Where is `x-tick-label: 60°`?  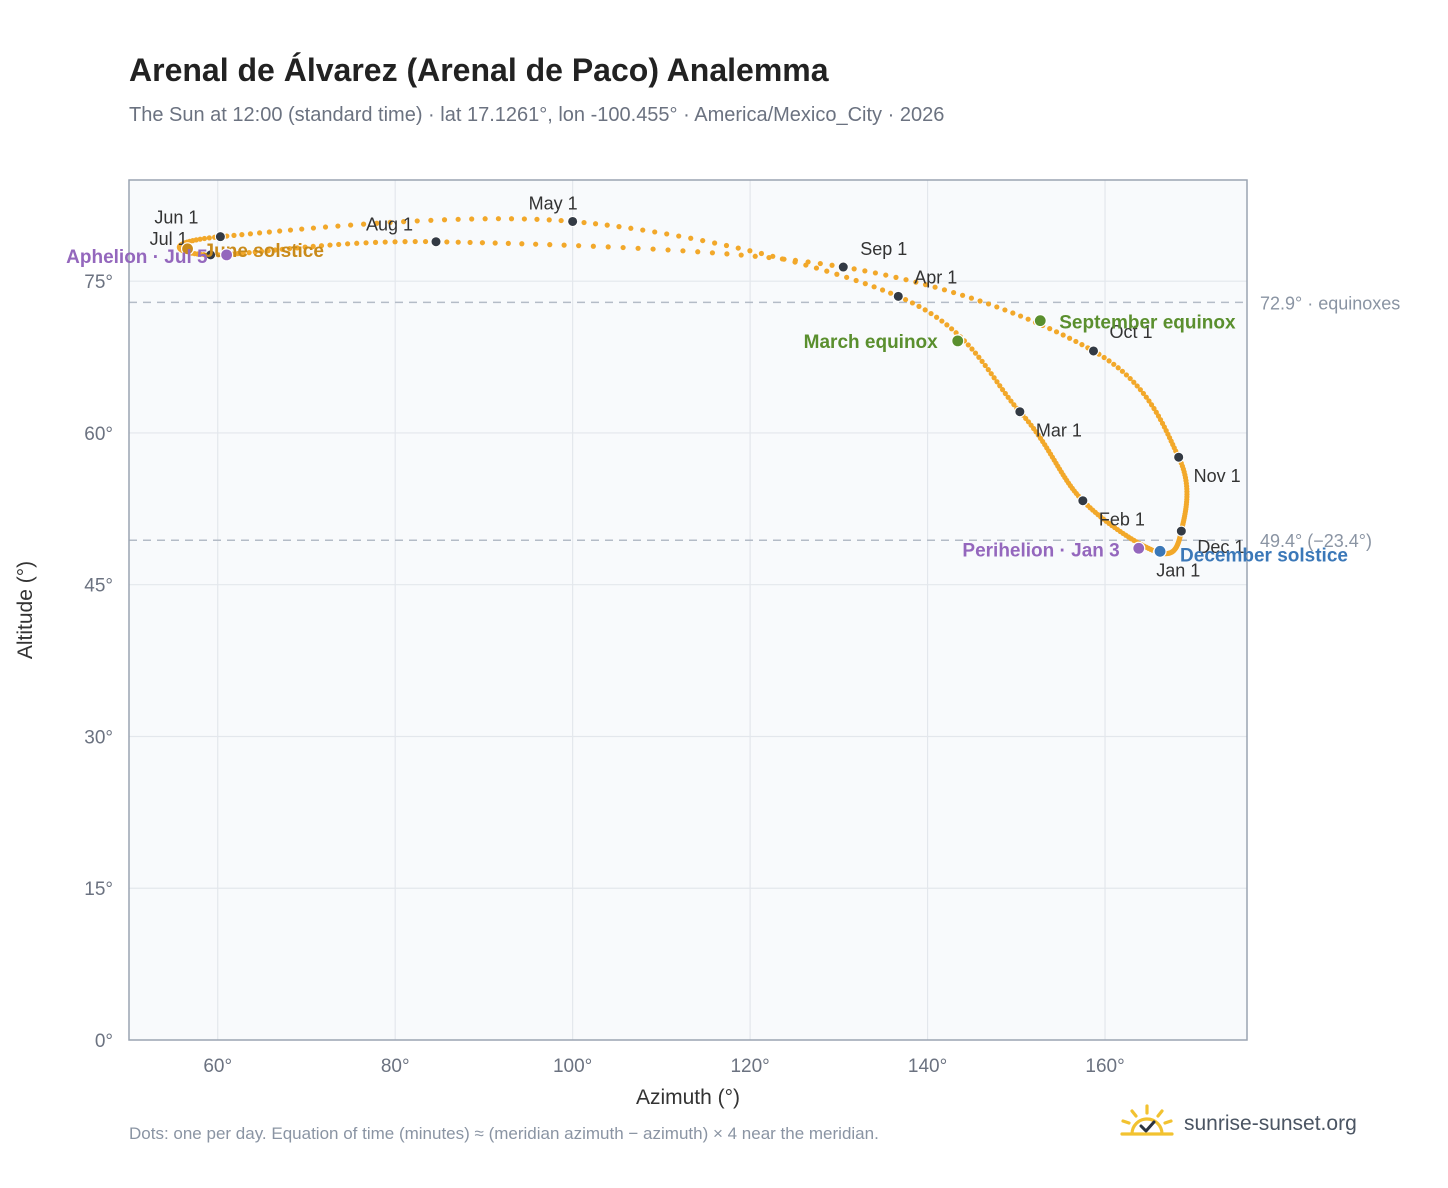 x-tick-label: 60° is located at coordinates (217, 1066).